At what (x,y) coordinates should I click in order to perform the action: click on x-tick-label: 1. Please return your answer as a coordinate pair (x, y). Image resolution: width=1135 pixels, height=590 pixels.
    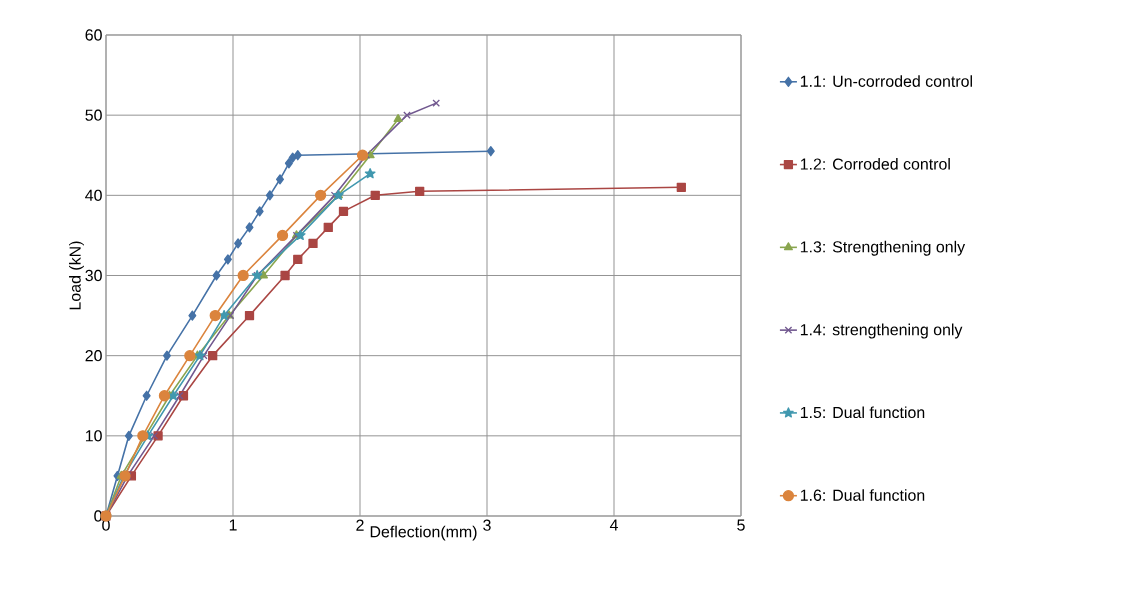
    Looking at the image, I should click on (233, 525).